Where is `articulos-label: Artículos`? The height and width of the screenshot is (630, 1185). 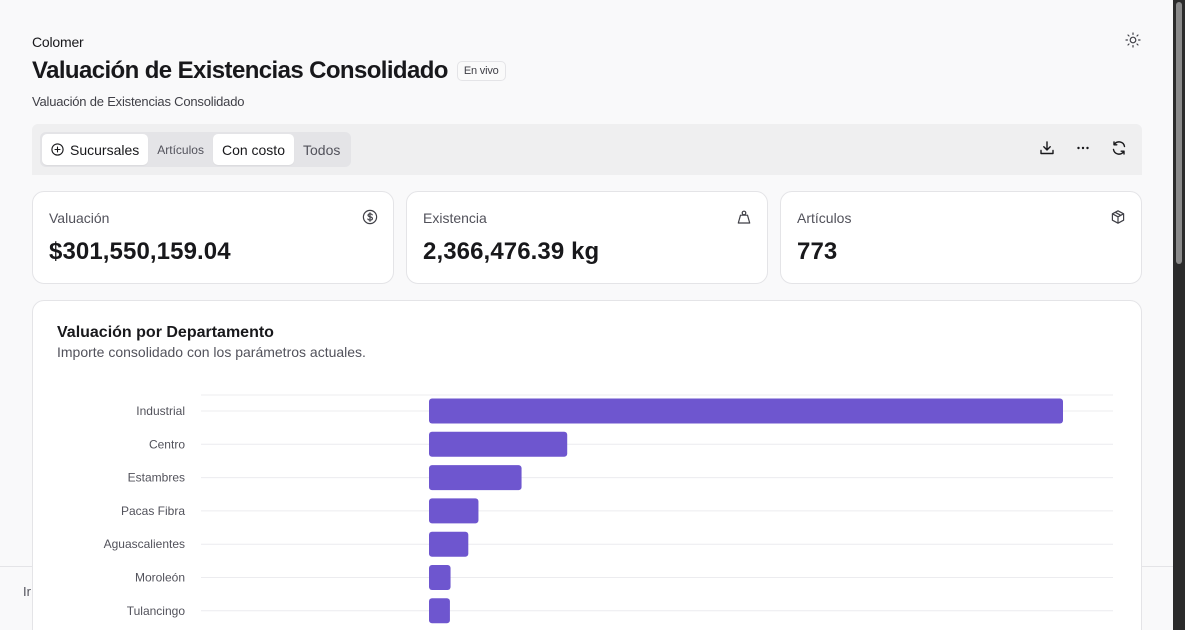
articulos-label: Artículos is located at coordinates (180, 149).